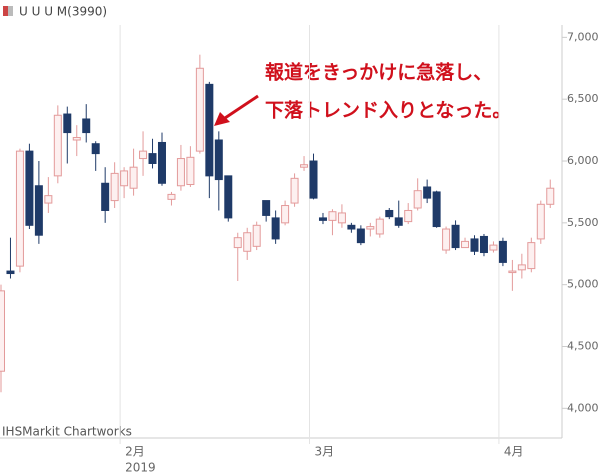  What do you see at coordinates (514, 452) in the screenshot?
I see `x-tick-label: 4月` at bounding box center [514, 452].